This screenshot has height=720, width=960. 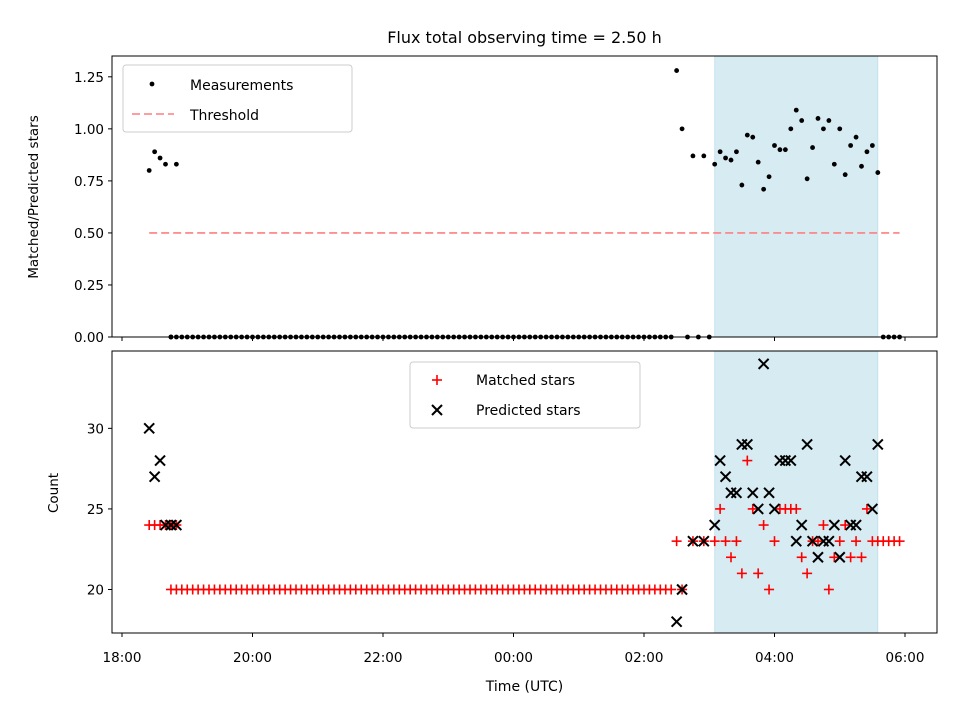 What do you see at coordinates (524, 37) in the screenshot?
I see `chart-title: Flux total observing time = 2.50 h` at bounding box center [524, 37].